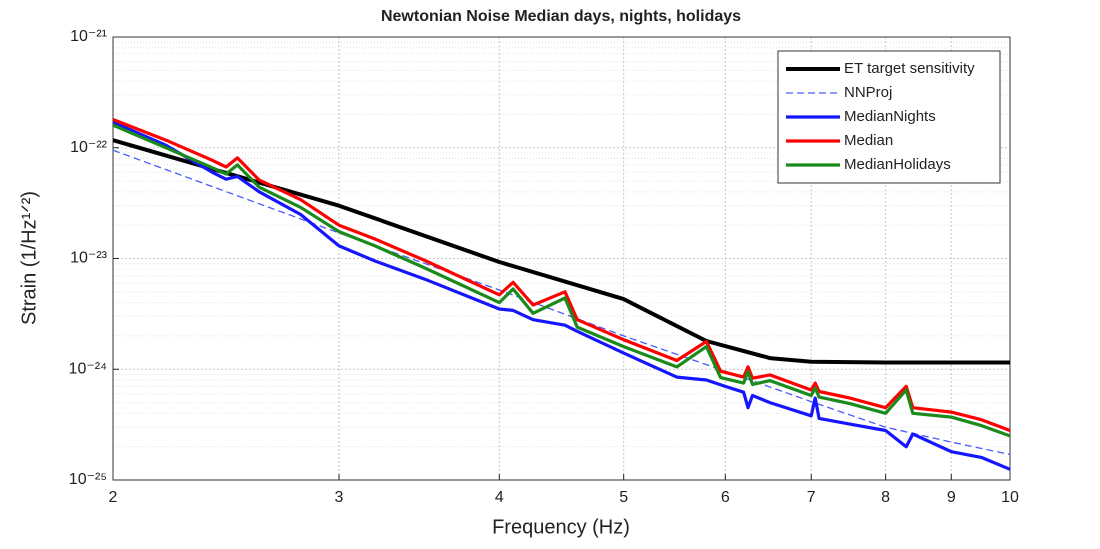 The image size is (1100, 549). Describe the element at coordinates (909, 68) in the screenshot. I see `legend-label: ET target sensitivity` at that location.